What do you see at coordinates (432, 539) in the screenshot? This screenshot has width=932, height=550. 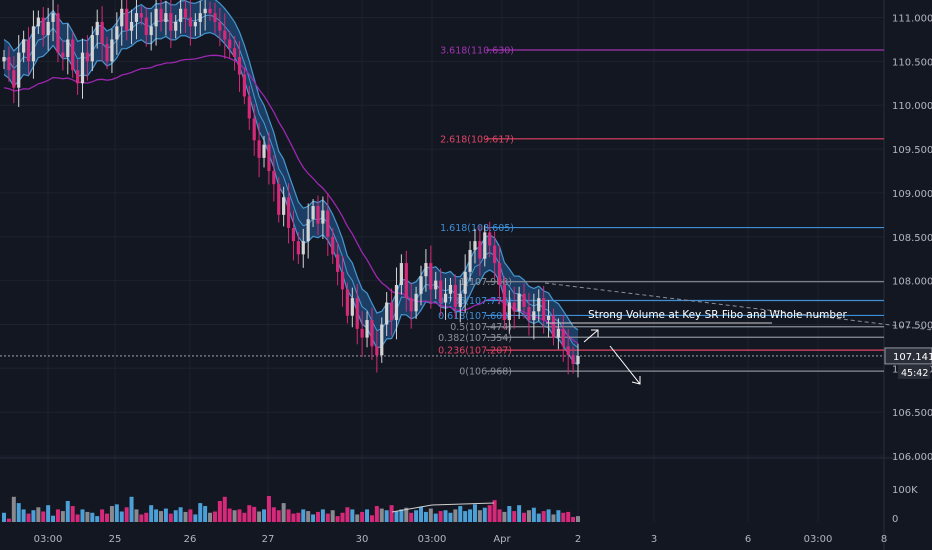 I see `x-tick-label: 03:00` at bounding box center [432, 539].